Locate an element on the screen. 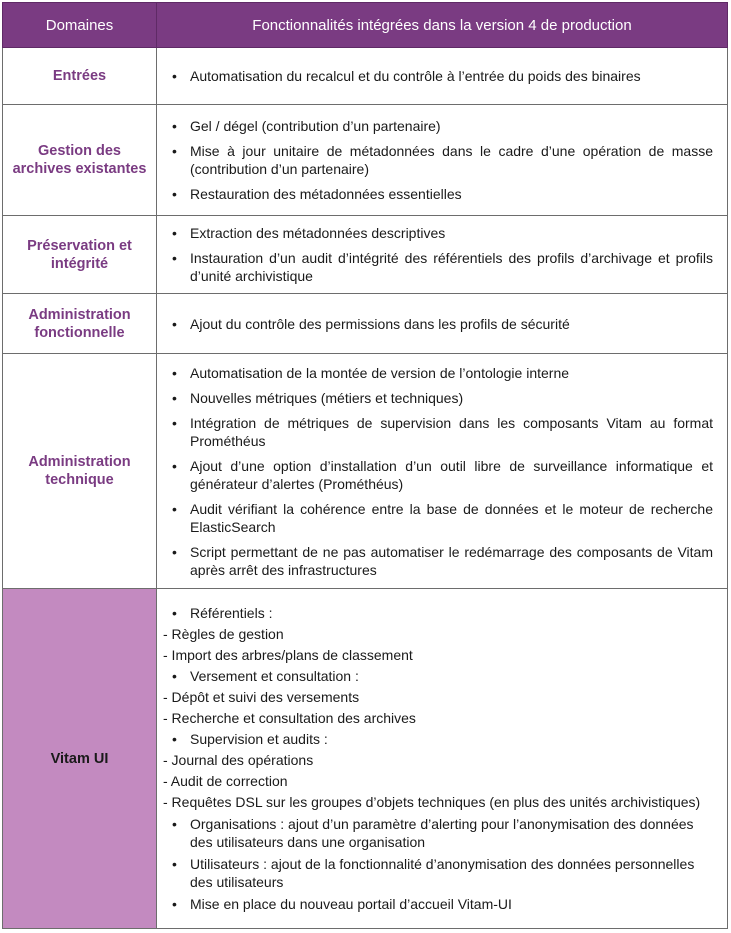  list-item: - Dépôt et suivi des versements is located at coordinates (261, 697).